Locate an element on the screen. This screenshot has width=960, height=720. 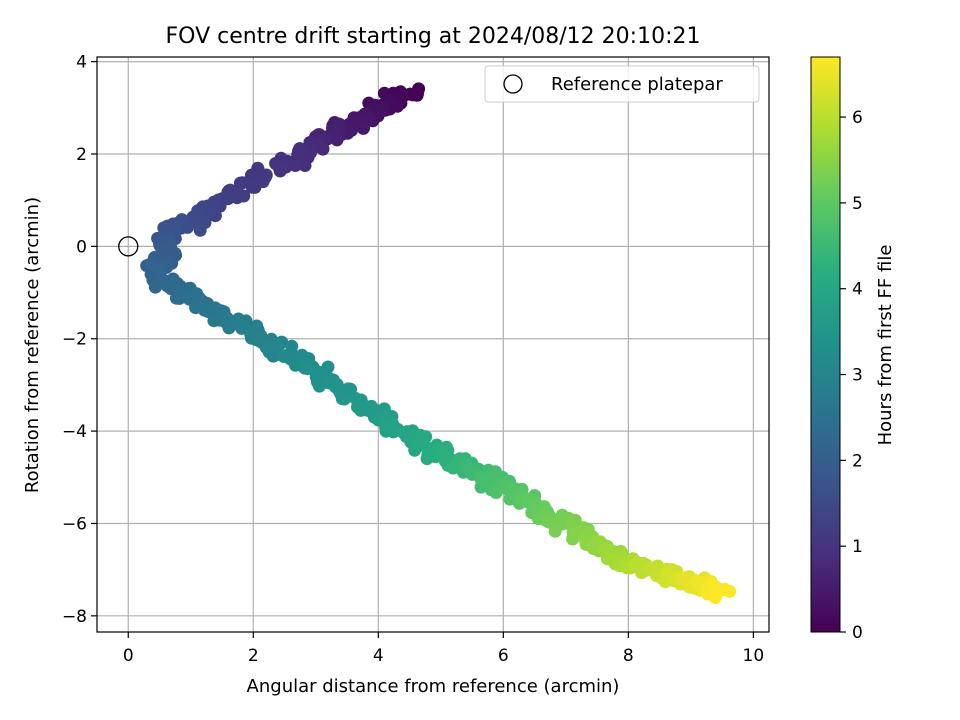
y-axis-label: Rotation from reference (arcmin) is located at coordinates (32, 345).